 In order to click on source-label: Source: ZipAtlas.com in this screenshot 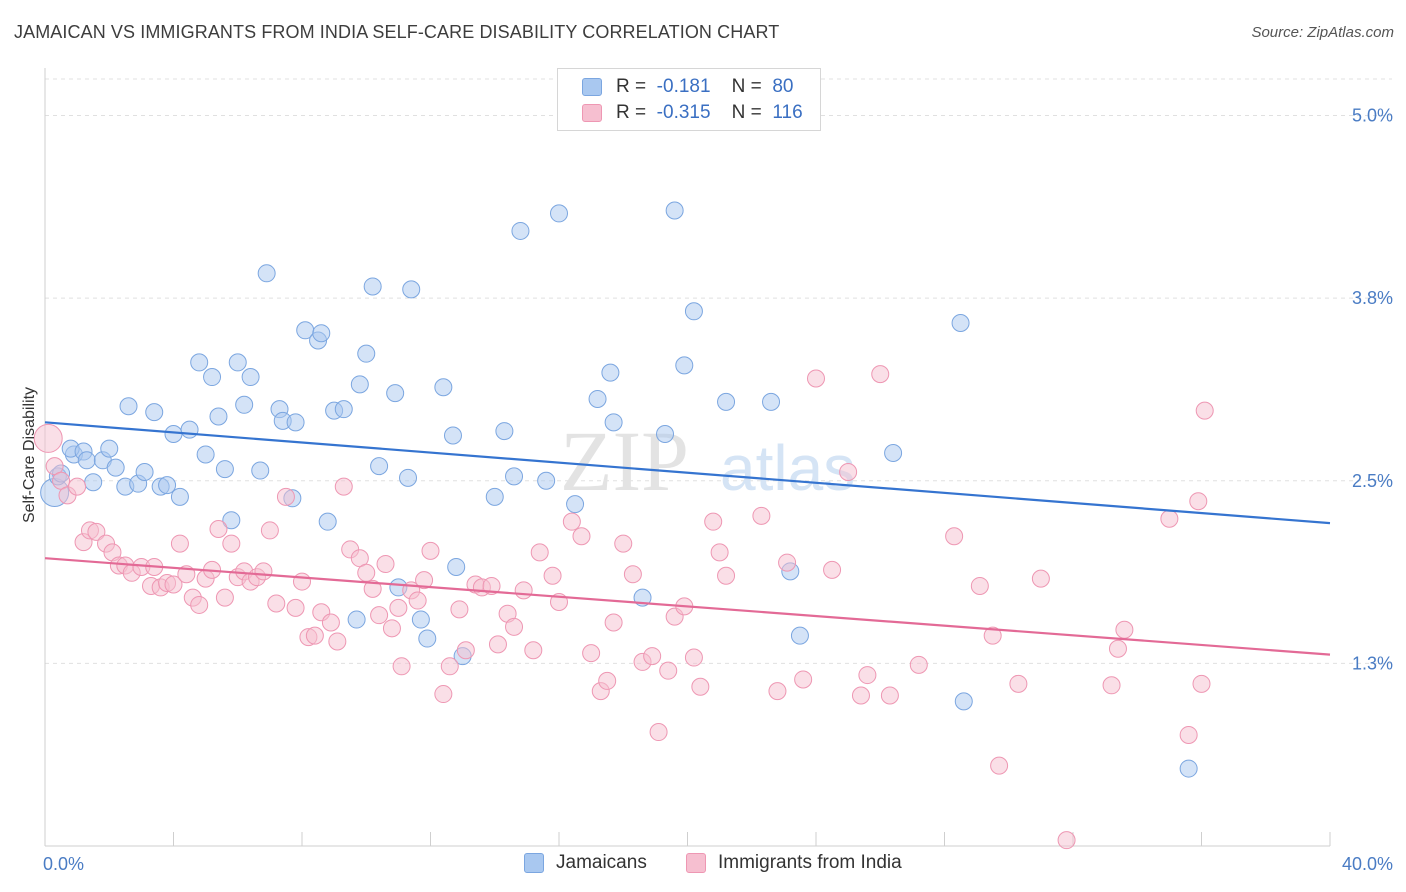, I will do `click(1322, 32)`.